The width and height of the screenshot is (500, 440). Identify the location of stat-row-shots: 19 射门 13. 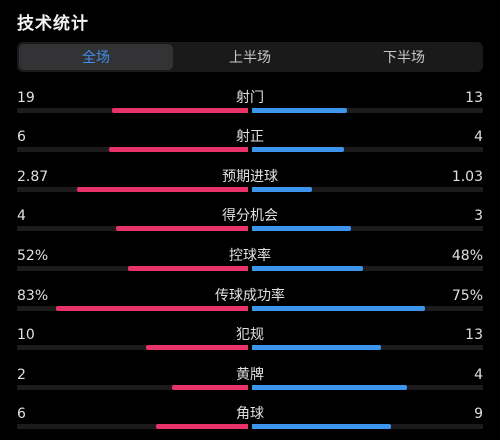
(250, 105).